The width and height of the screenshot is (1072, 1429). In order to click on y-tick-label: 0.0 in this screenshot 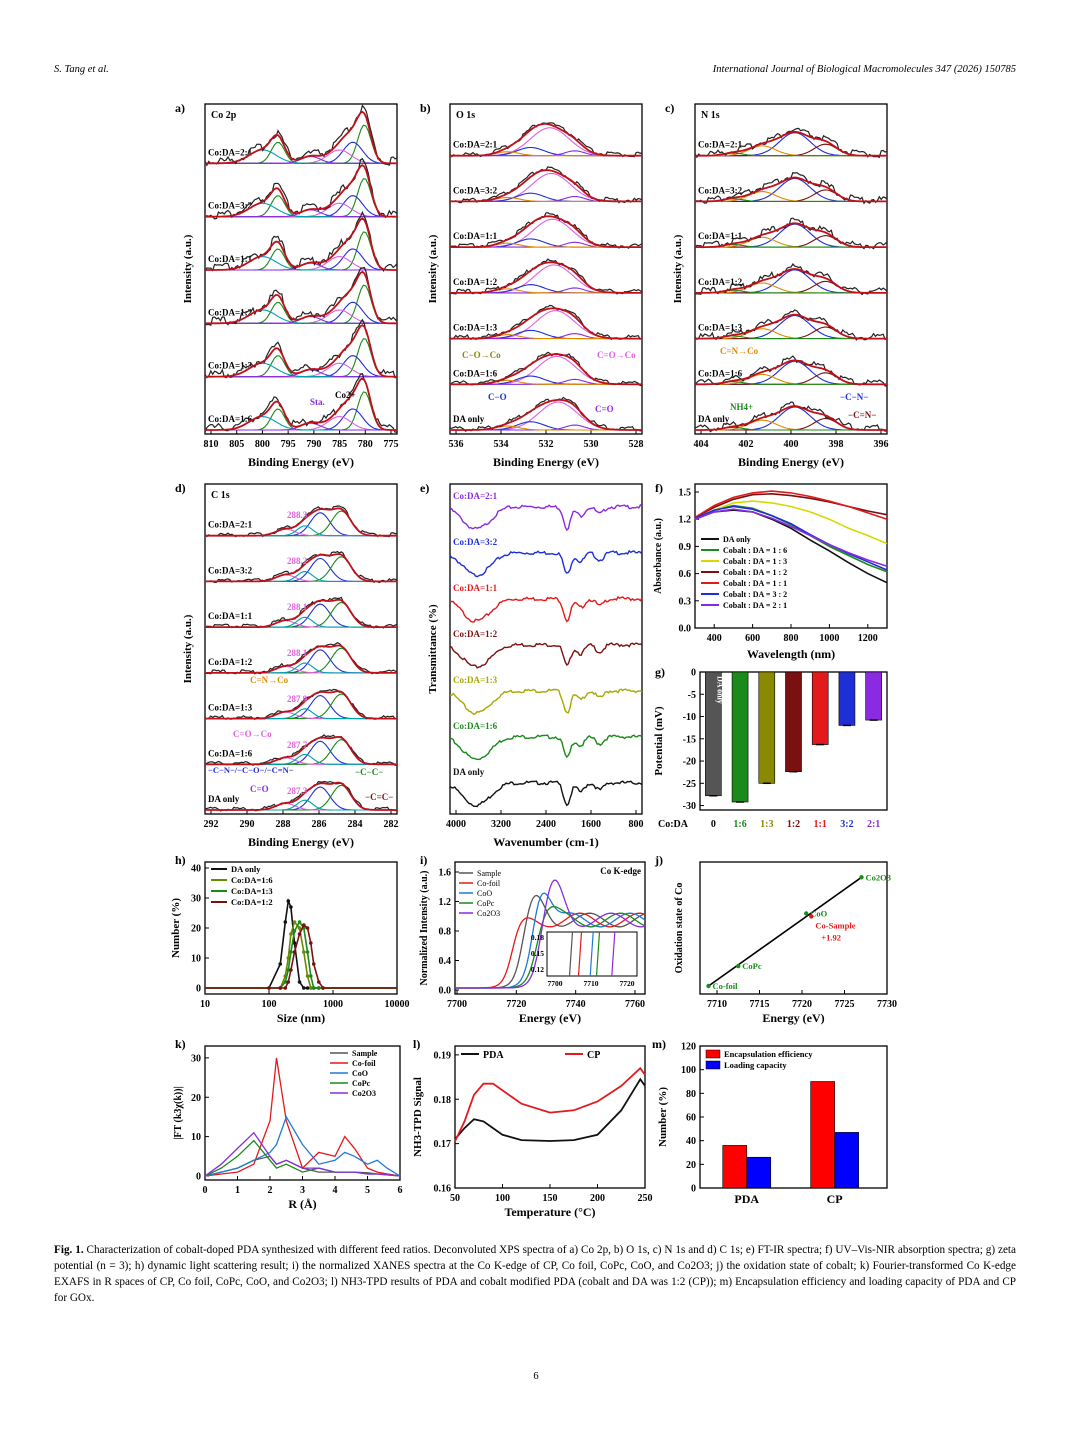, I will do `click(445, 991)`.